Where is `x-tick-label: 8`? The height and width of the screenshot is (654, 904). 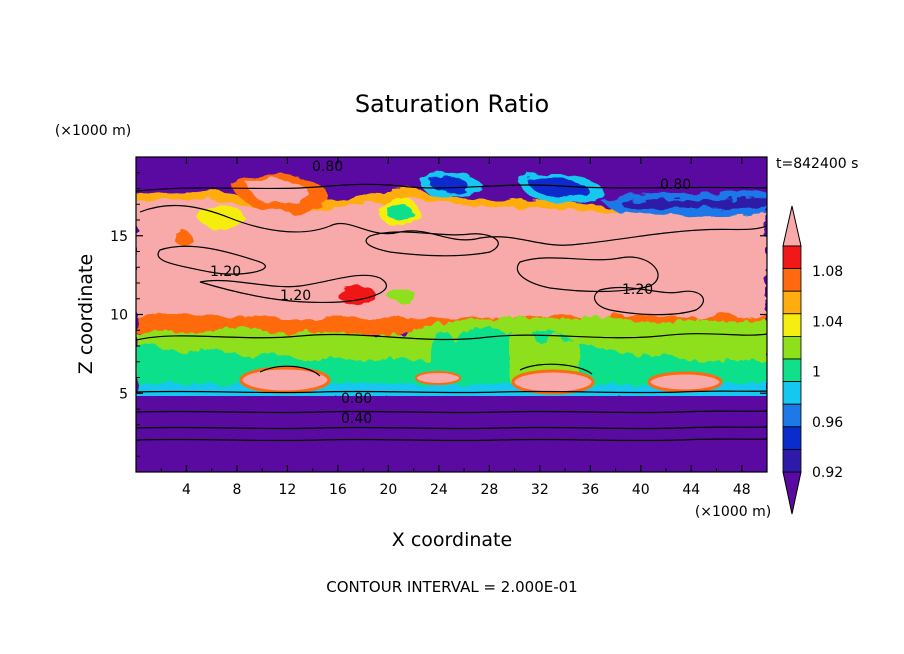
x-tick-label: 8 is located at coordinates (236, 490).